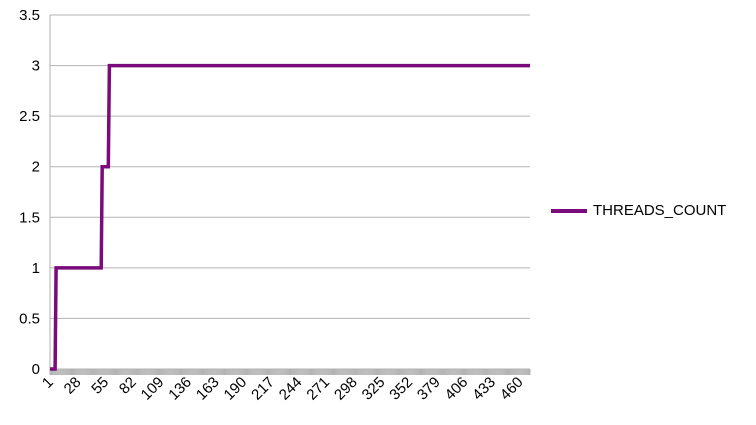  What do you see at coordinates (236, 389) in the screenshot?
I see `x-tick-label: 190` at bounding box center [236, 389].